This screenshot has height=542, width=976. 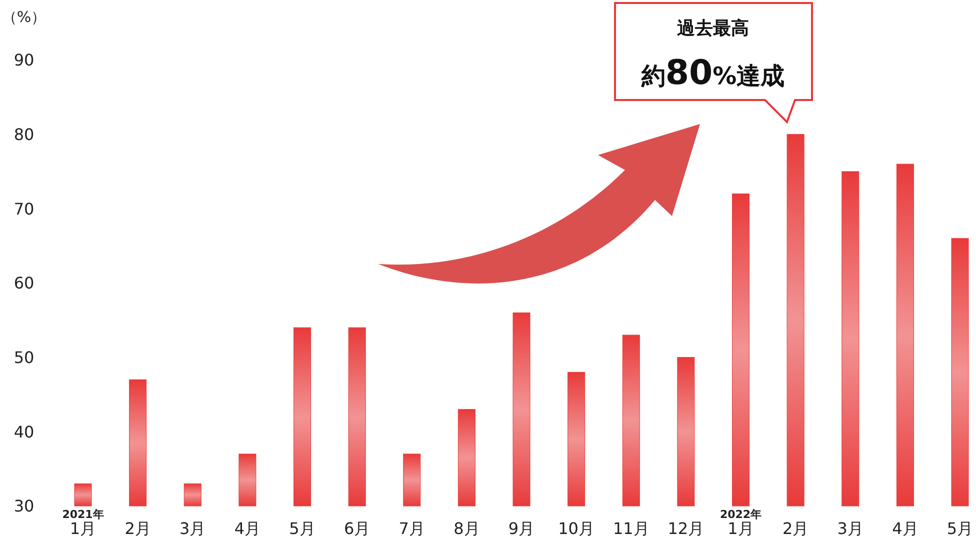 What do you see at coordinates (24, 283) in the screenshot?
I see `y-tick-label: 60` at bounding box center [24, 283].